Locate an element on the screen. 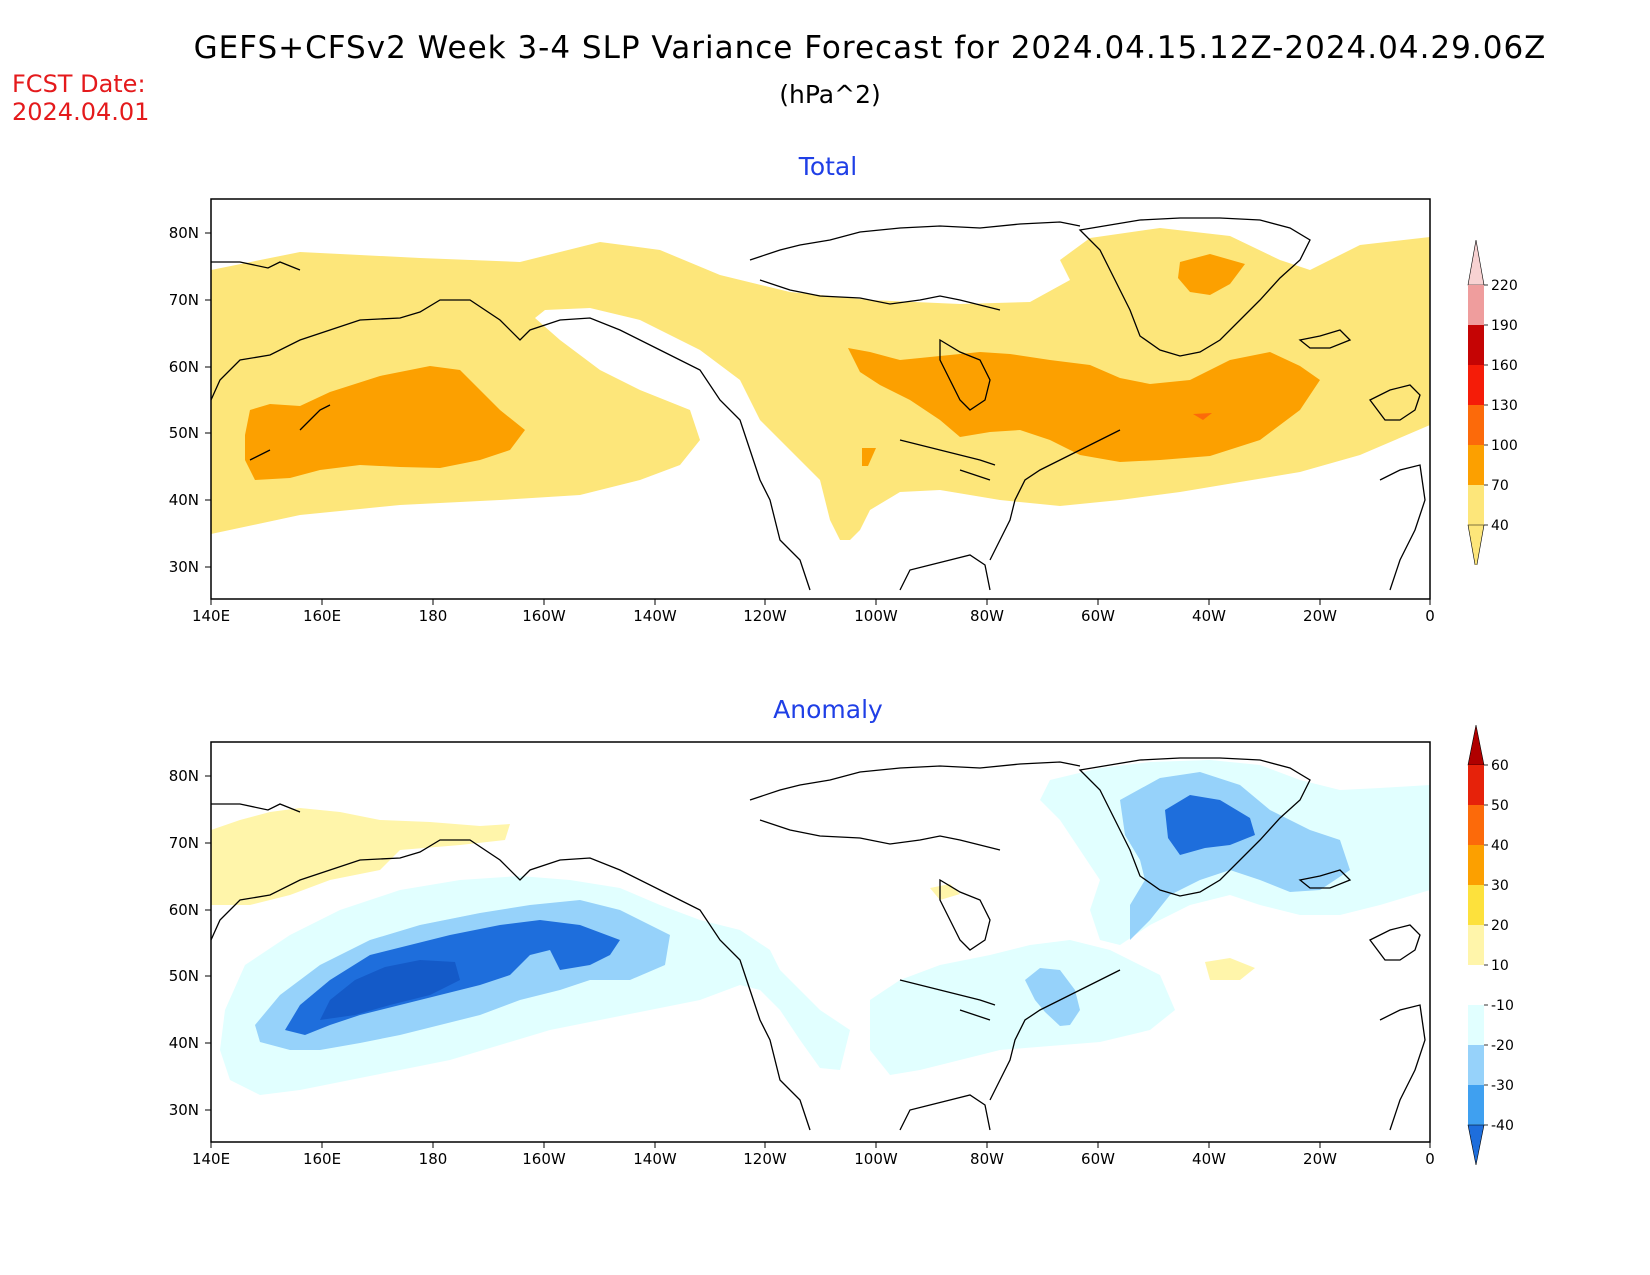 This screenshot has width=1650, height=1275. colorbar-anomaly-label: 50 is located at coordinates (1500, 806).